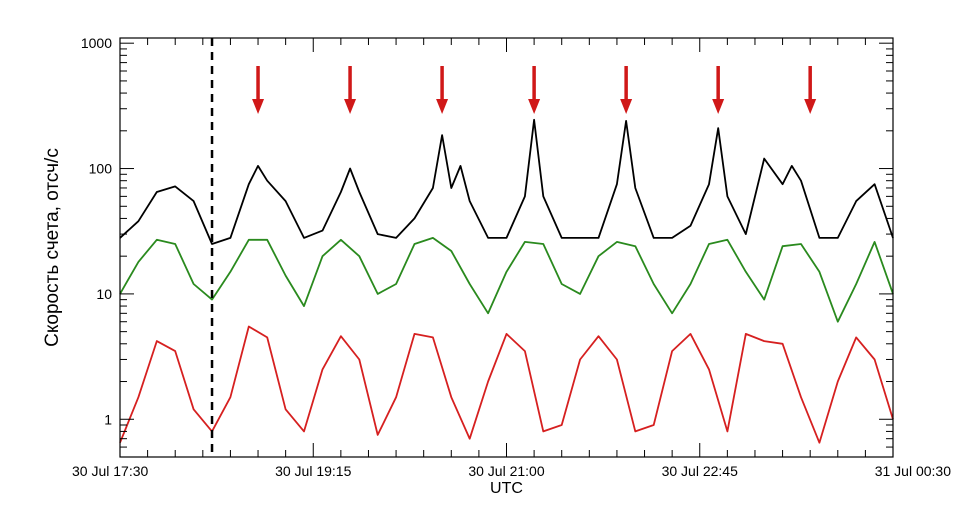  What do you see at coordinates (52, 247) in the screenshot?
I see `y-axis-title: Скорость счета, отсч/с` at bounding box center [52, 247].